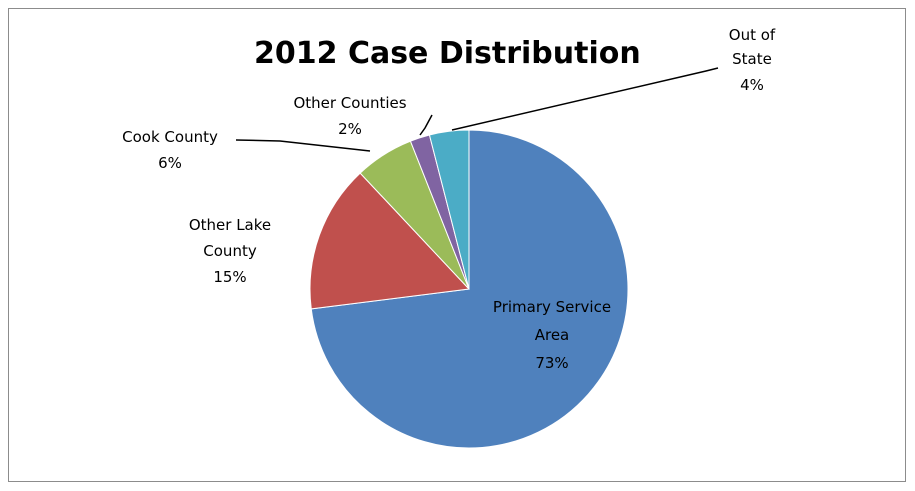 This screenshot has width=915, height=491. I want to click on data-label-other-counties: Other Counties 2%, so click(349, 116).